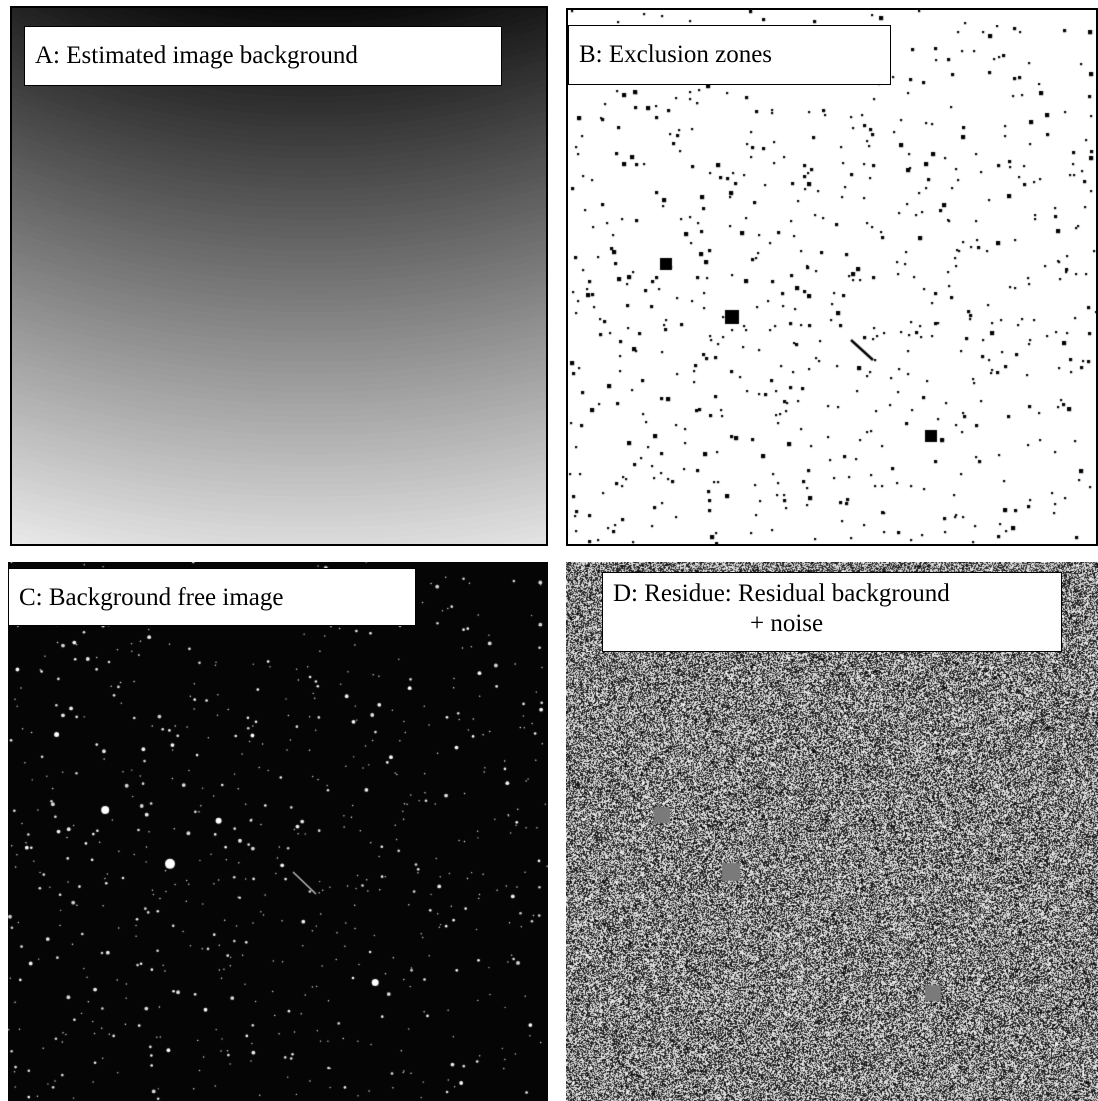 The height and width of the screenshot is (1101, 1098). I want to click on panel-d-label-line2: + noise, so click(787, 623).